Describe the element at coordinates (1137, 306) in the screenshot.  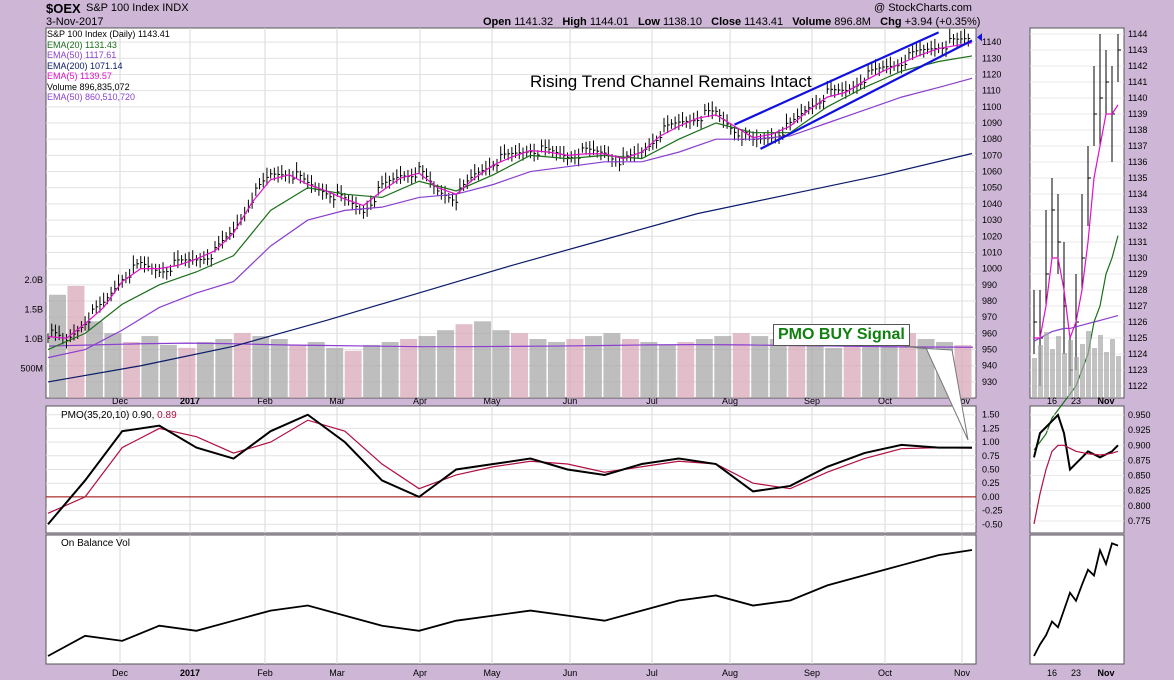
I see `side-price-tick-label: 1127` at that location.